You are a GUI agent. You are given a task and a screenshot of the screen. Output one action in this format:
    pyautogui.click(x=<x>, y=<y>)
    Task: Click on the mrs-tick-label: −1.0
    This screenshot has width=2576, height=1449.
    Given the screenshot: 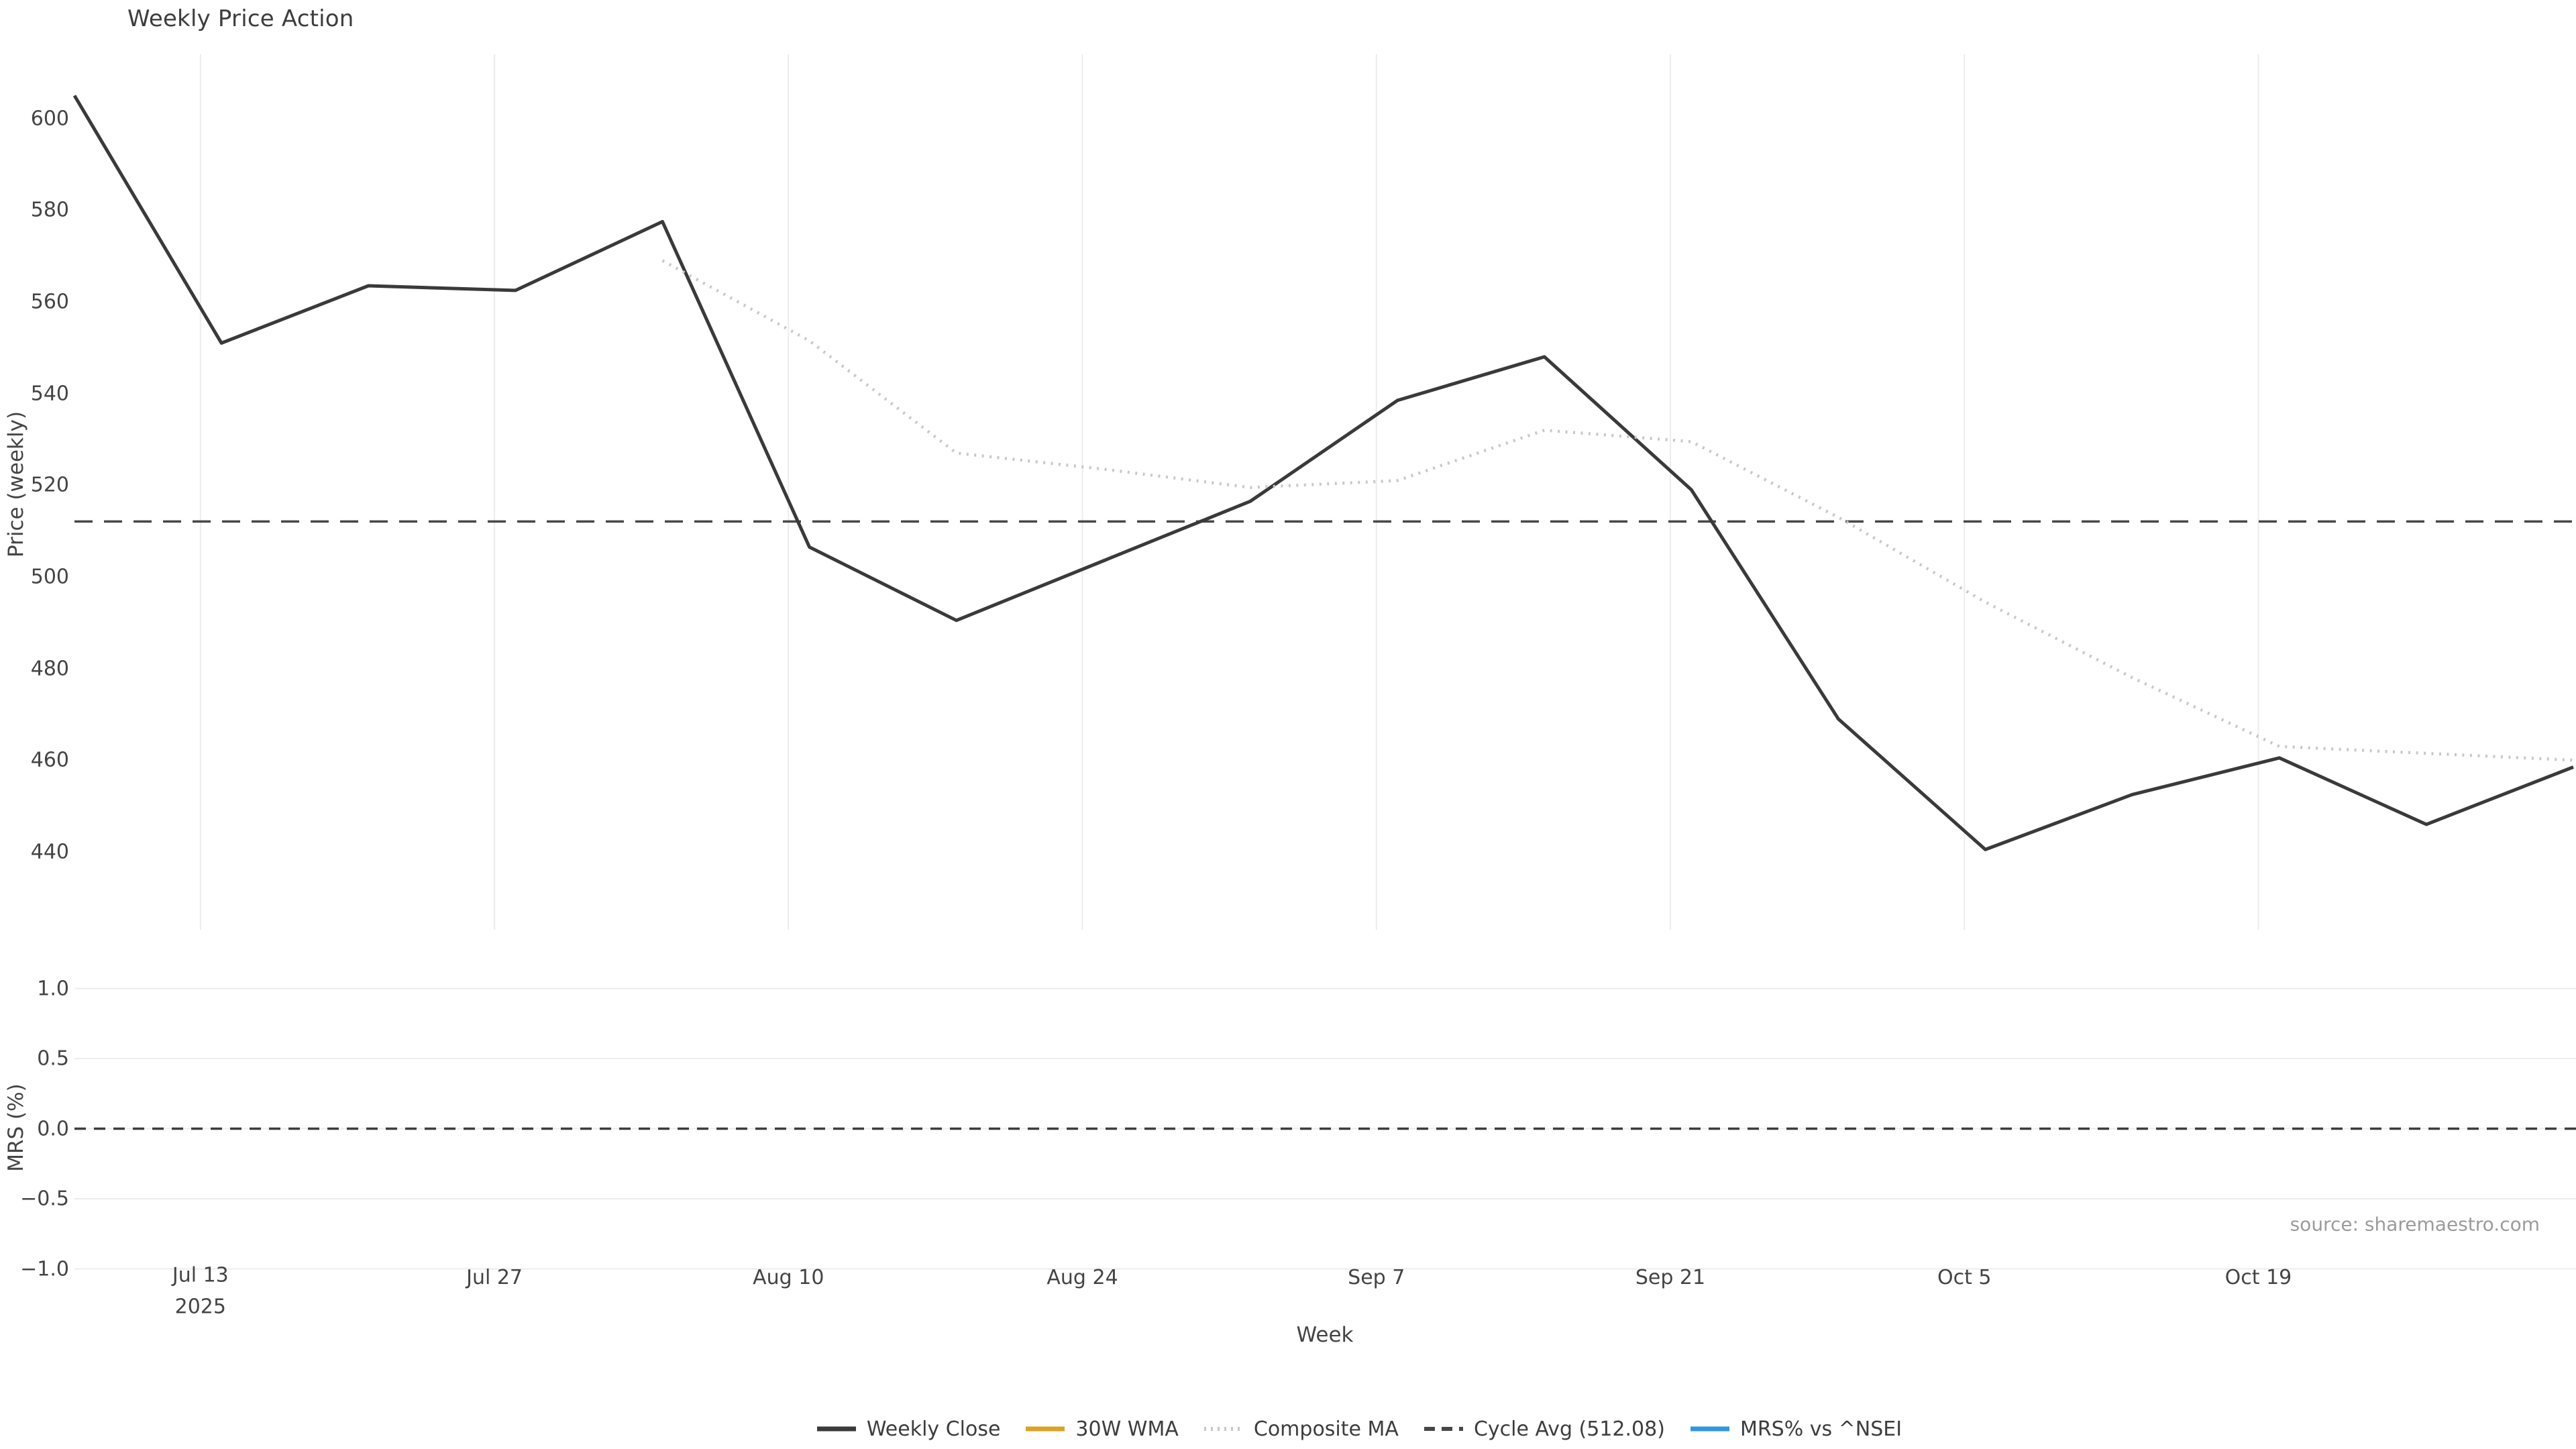 What is the action you would take?
    pyautogui.click(x=44, y=1269)
    